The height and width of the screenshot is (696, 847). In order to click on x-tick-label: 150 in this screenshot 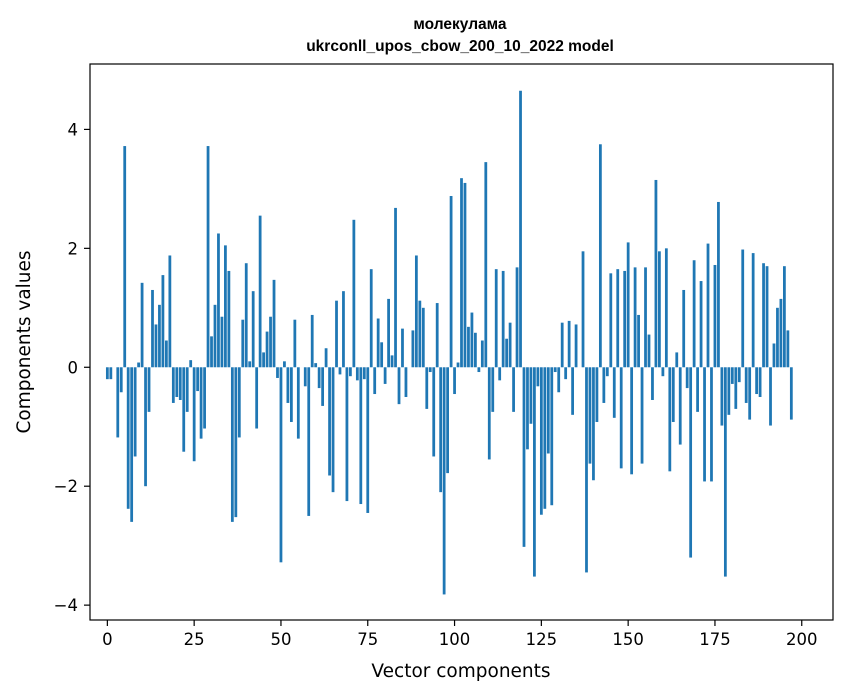, I will do `click(628, 639)`.